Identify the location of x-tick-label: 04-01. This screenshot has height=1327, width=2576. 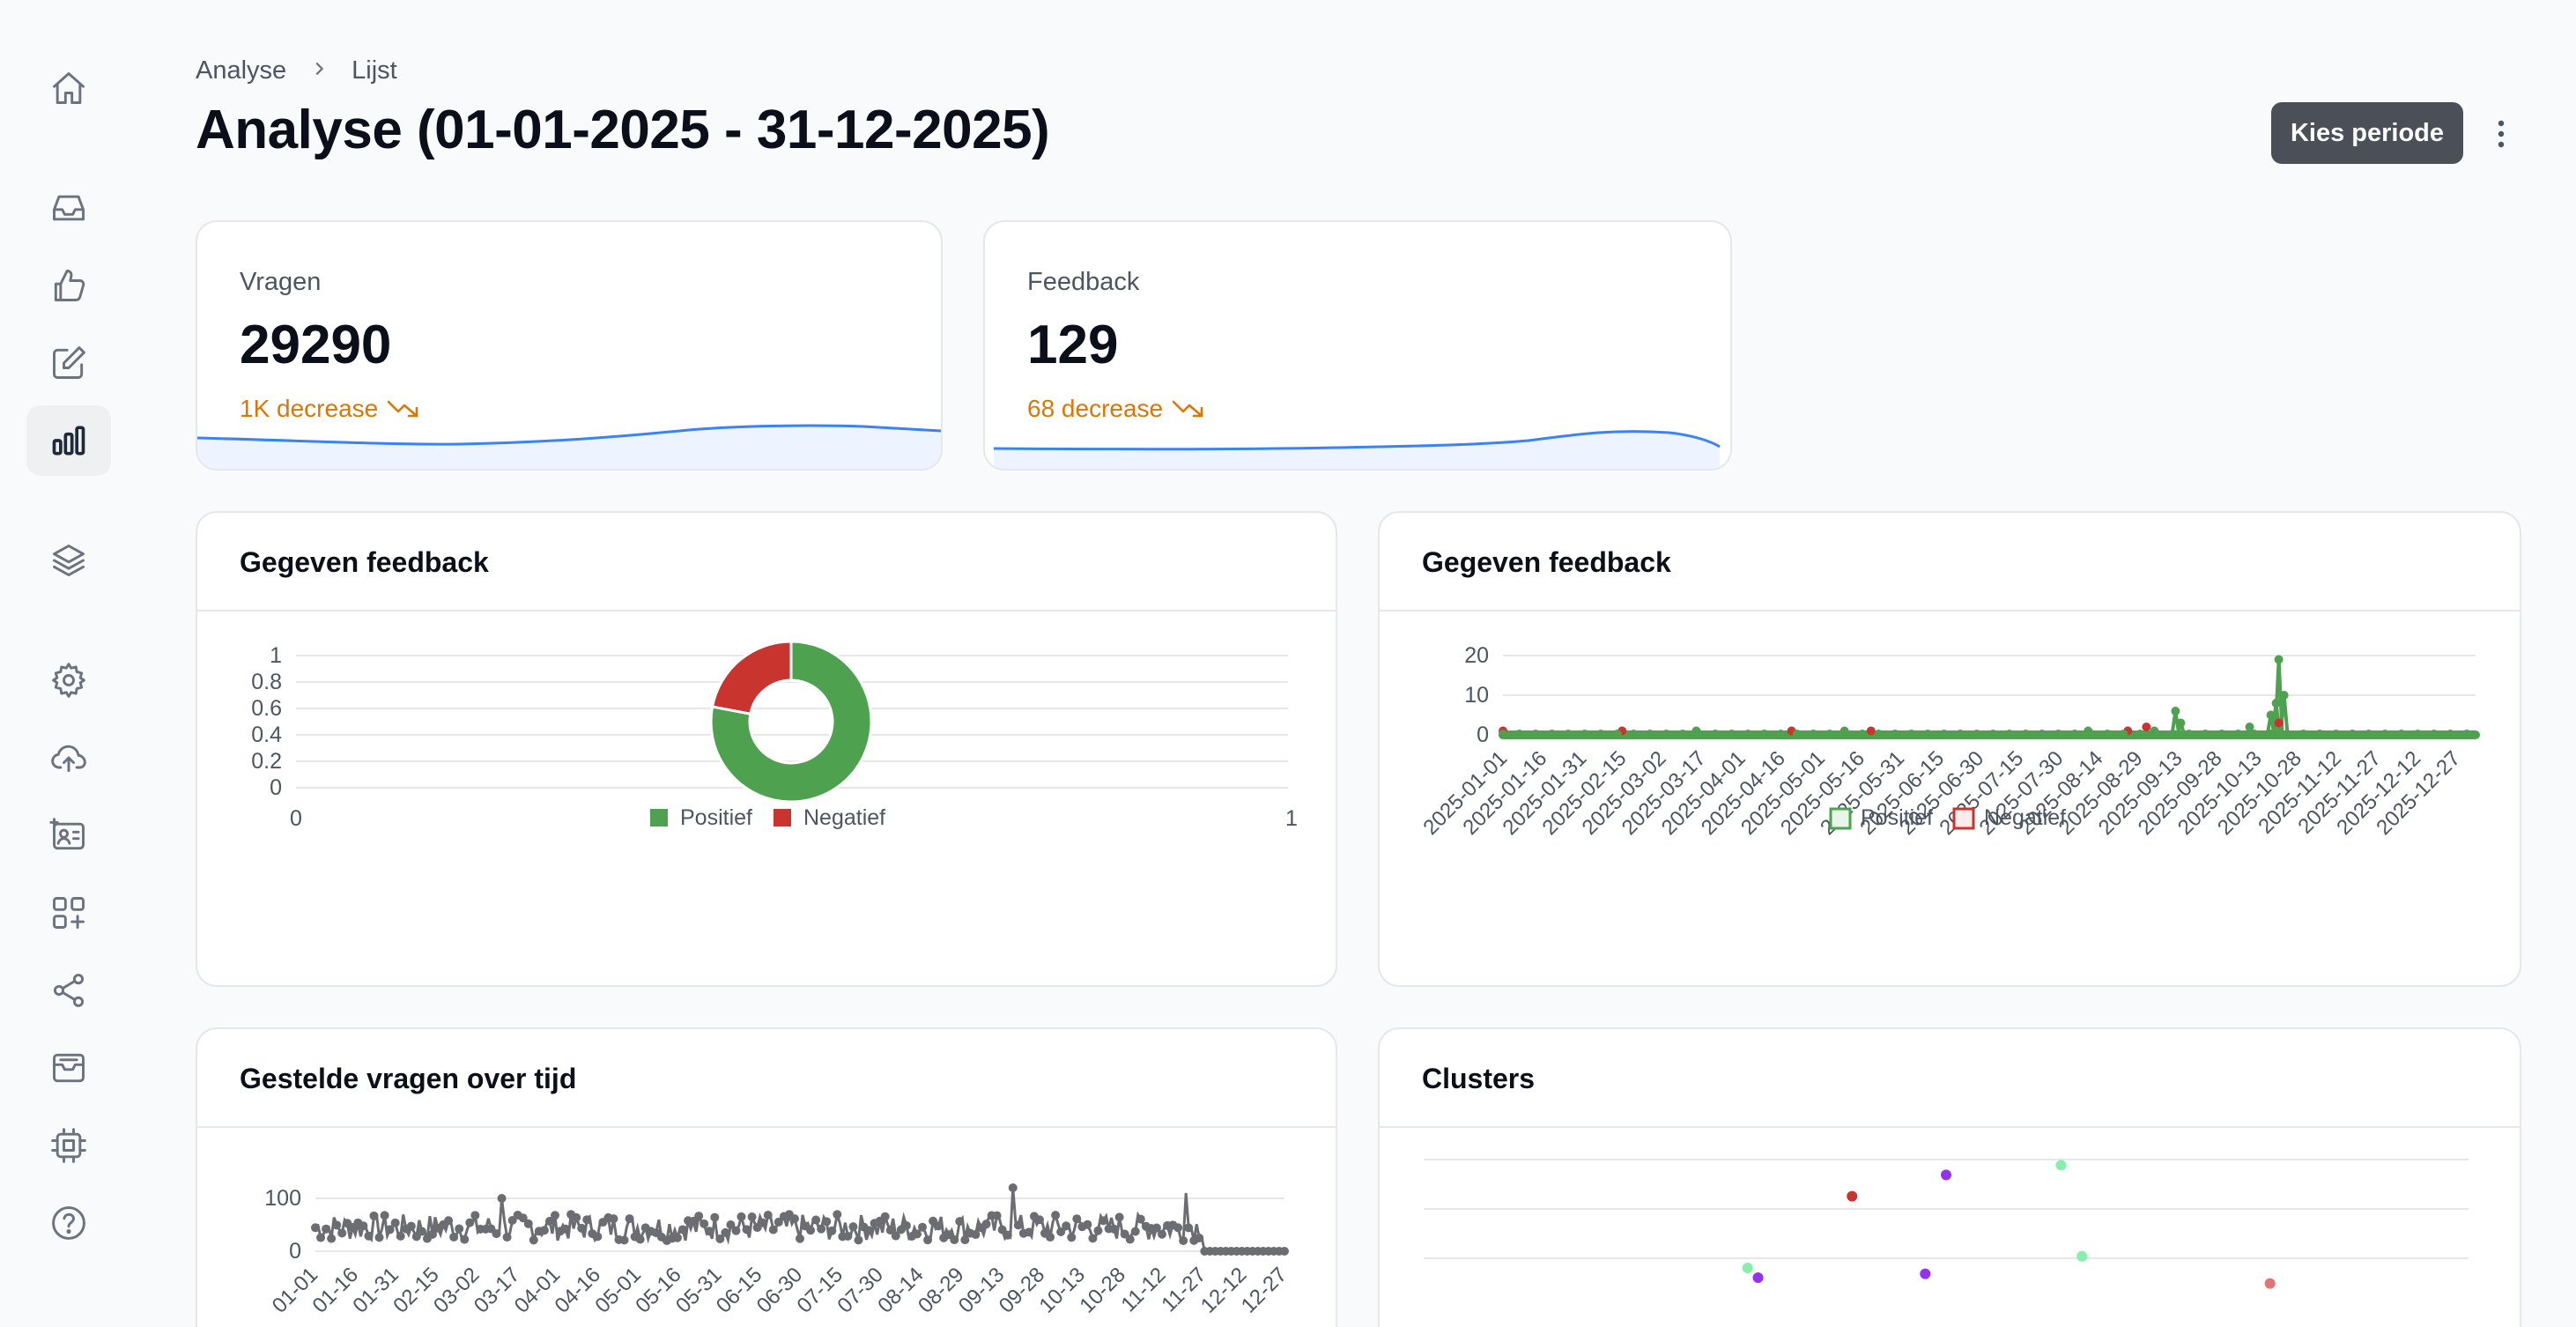
(538, 1290).